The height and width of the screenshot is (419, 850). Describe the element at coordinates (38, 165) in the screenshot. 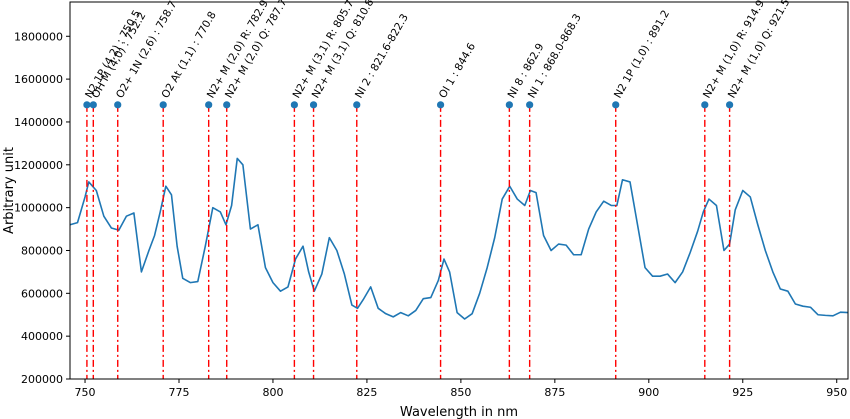

I see `y-tick-label-5: 1200000` at that location.